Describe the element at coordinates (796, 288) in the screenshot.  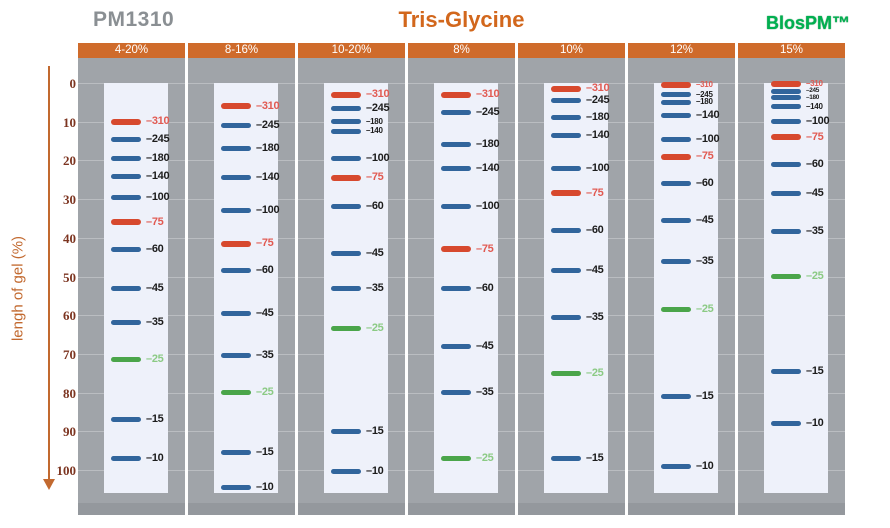
I see `gel-lane-strip` at that location.